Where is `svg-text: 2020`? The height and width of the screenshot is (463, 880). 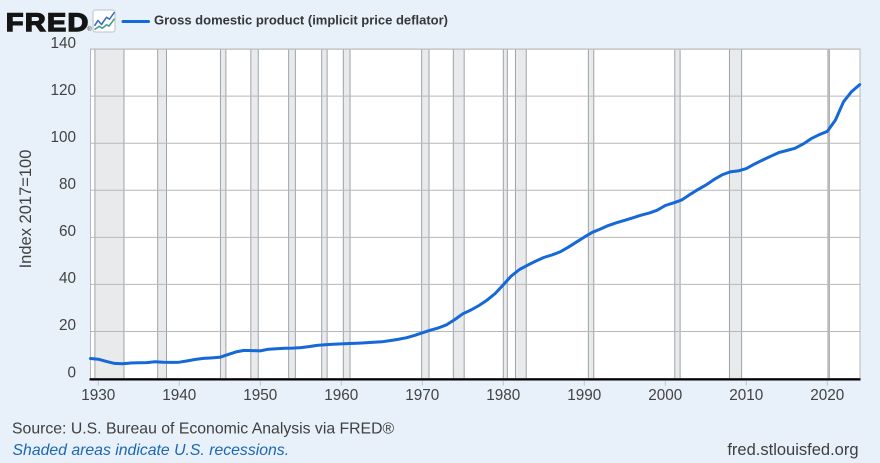 svg-text: 2020 is located at coordinates (827, 395).